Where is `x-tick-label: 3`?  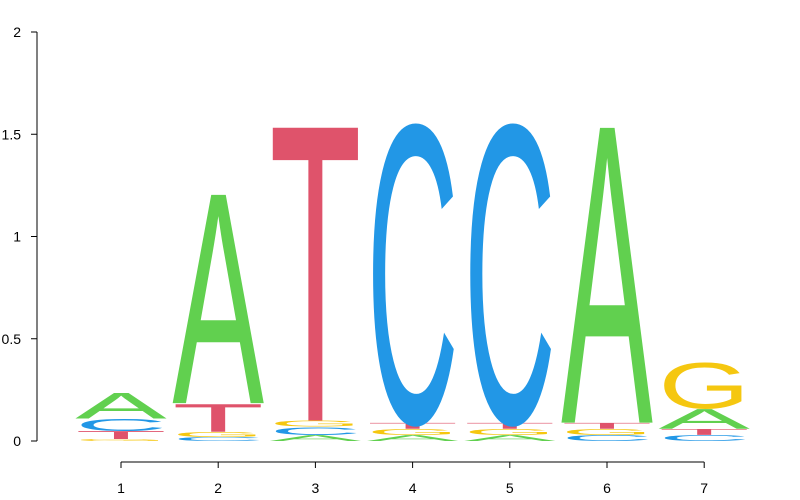 x-tick-label: 3 is located at coordinates (316, 488).